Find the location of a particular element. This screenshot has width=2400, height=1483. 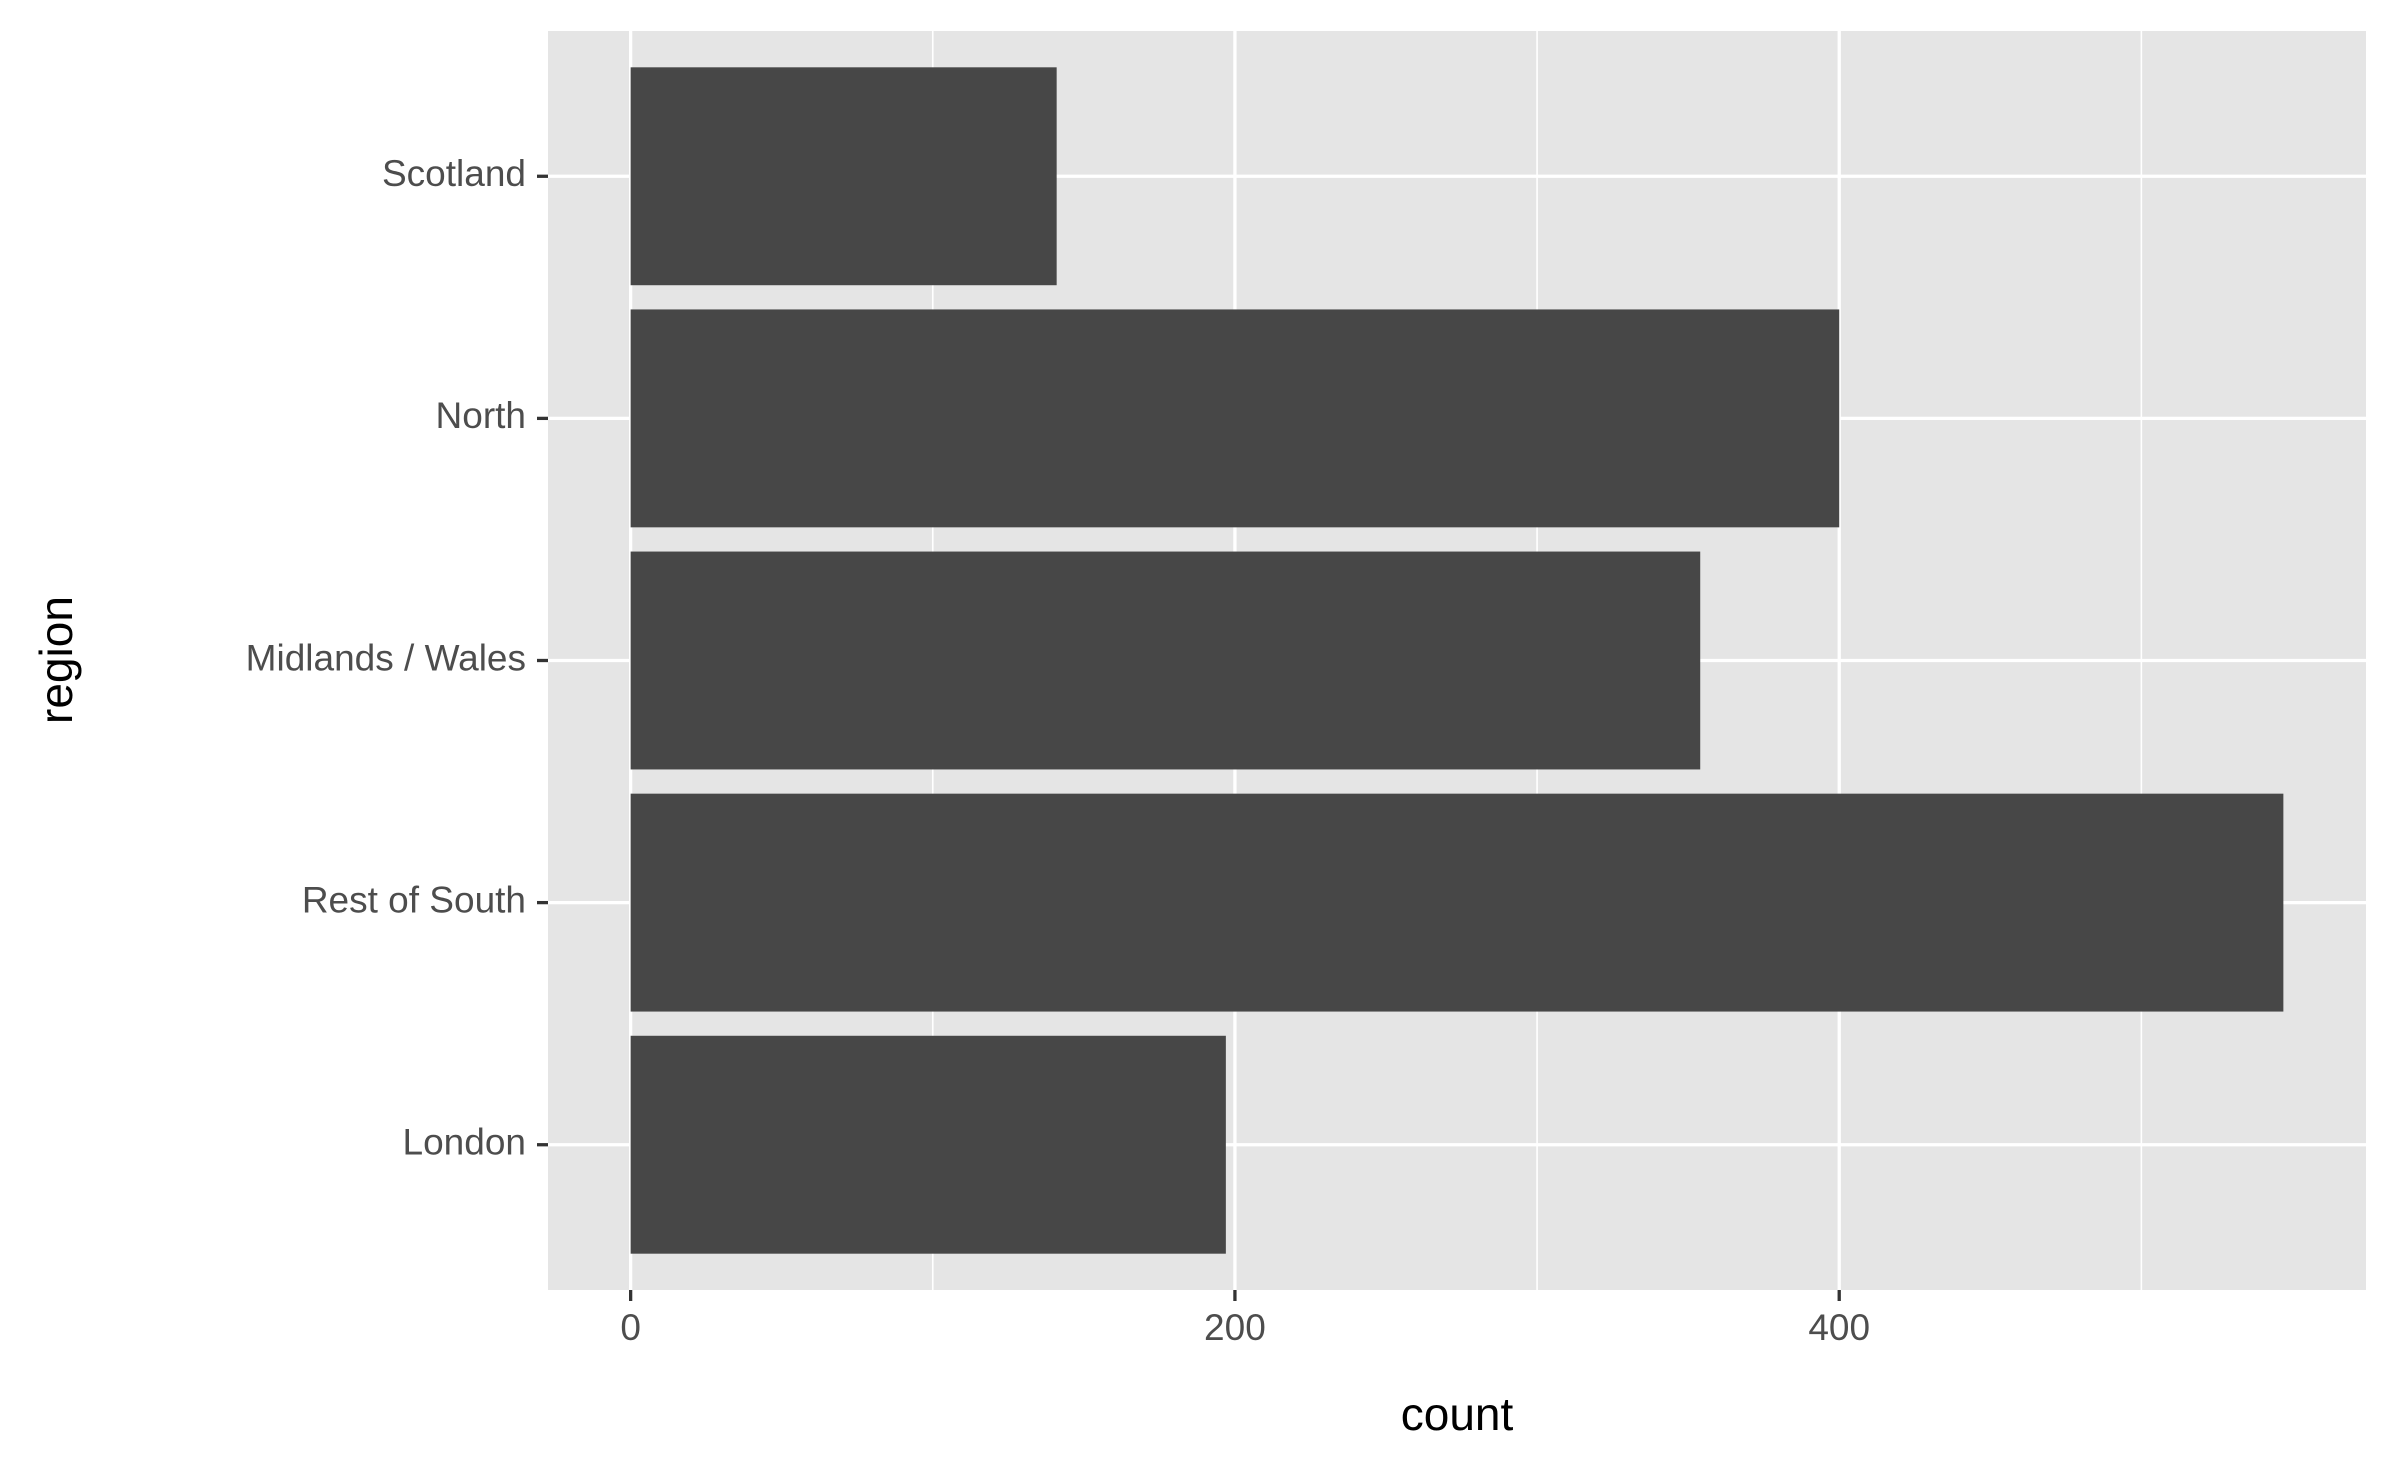

x-tick-label: 400 is located at coordinates (1839, 1327).